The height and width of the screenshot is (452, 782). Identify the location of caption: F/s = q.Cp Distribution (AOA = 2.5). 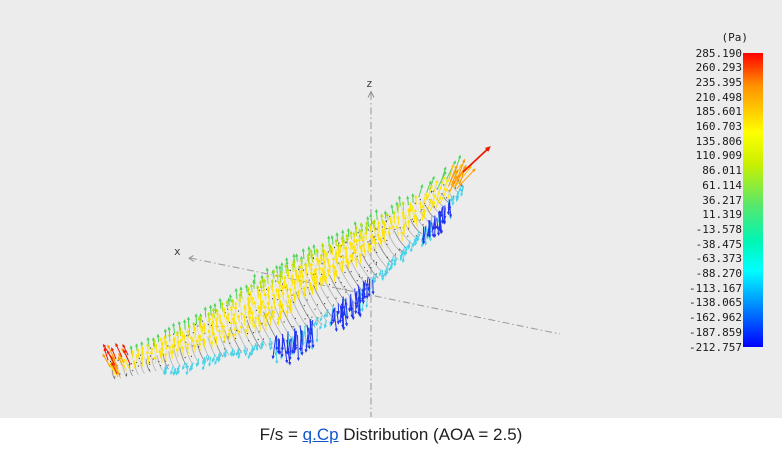
(391, 435).